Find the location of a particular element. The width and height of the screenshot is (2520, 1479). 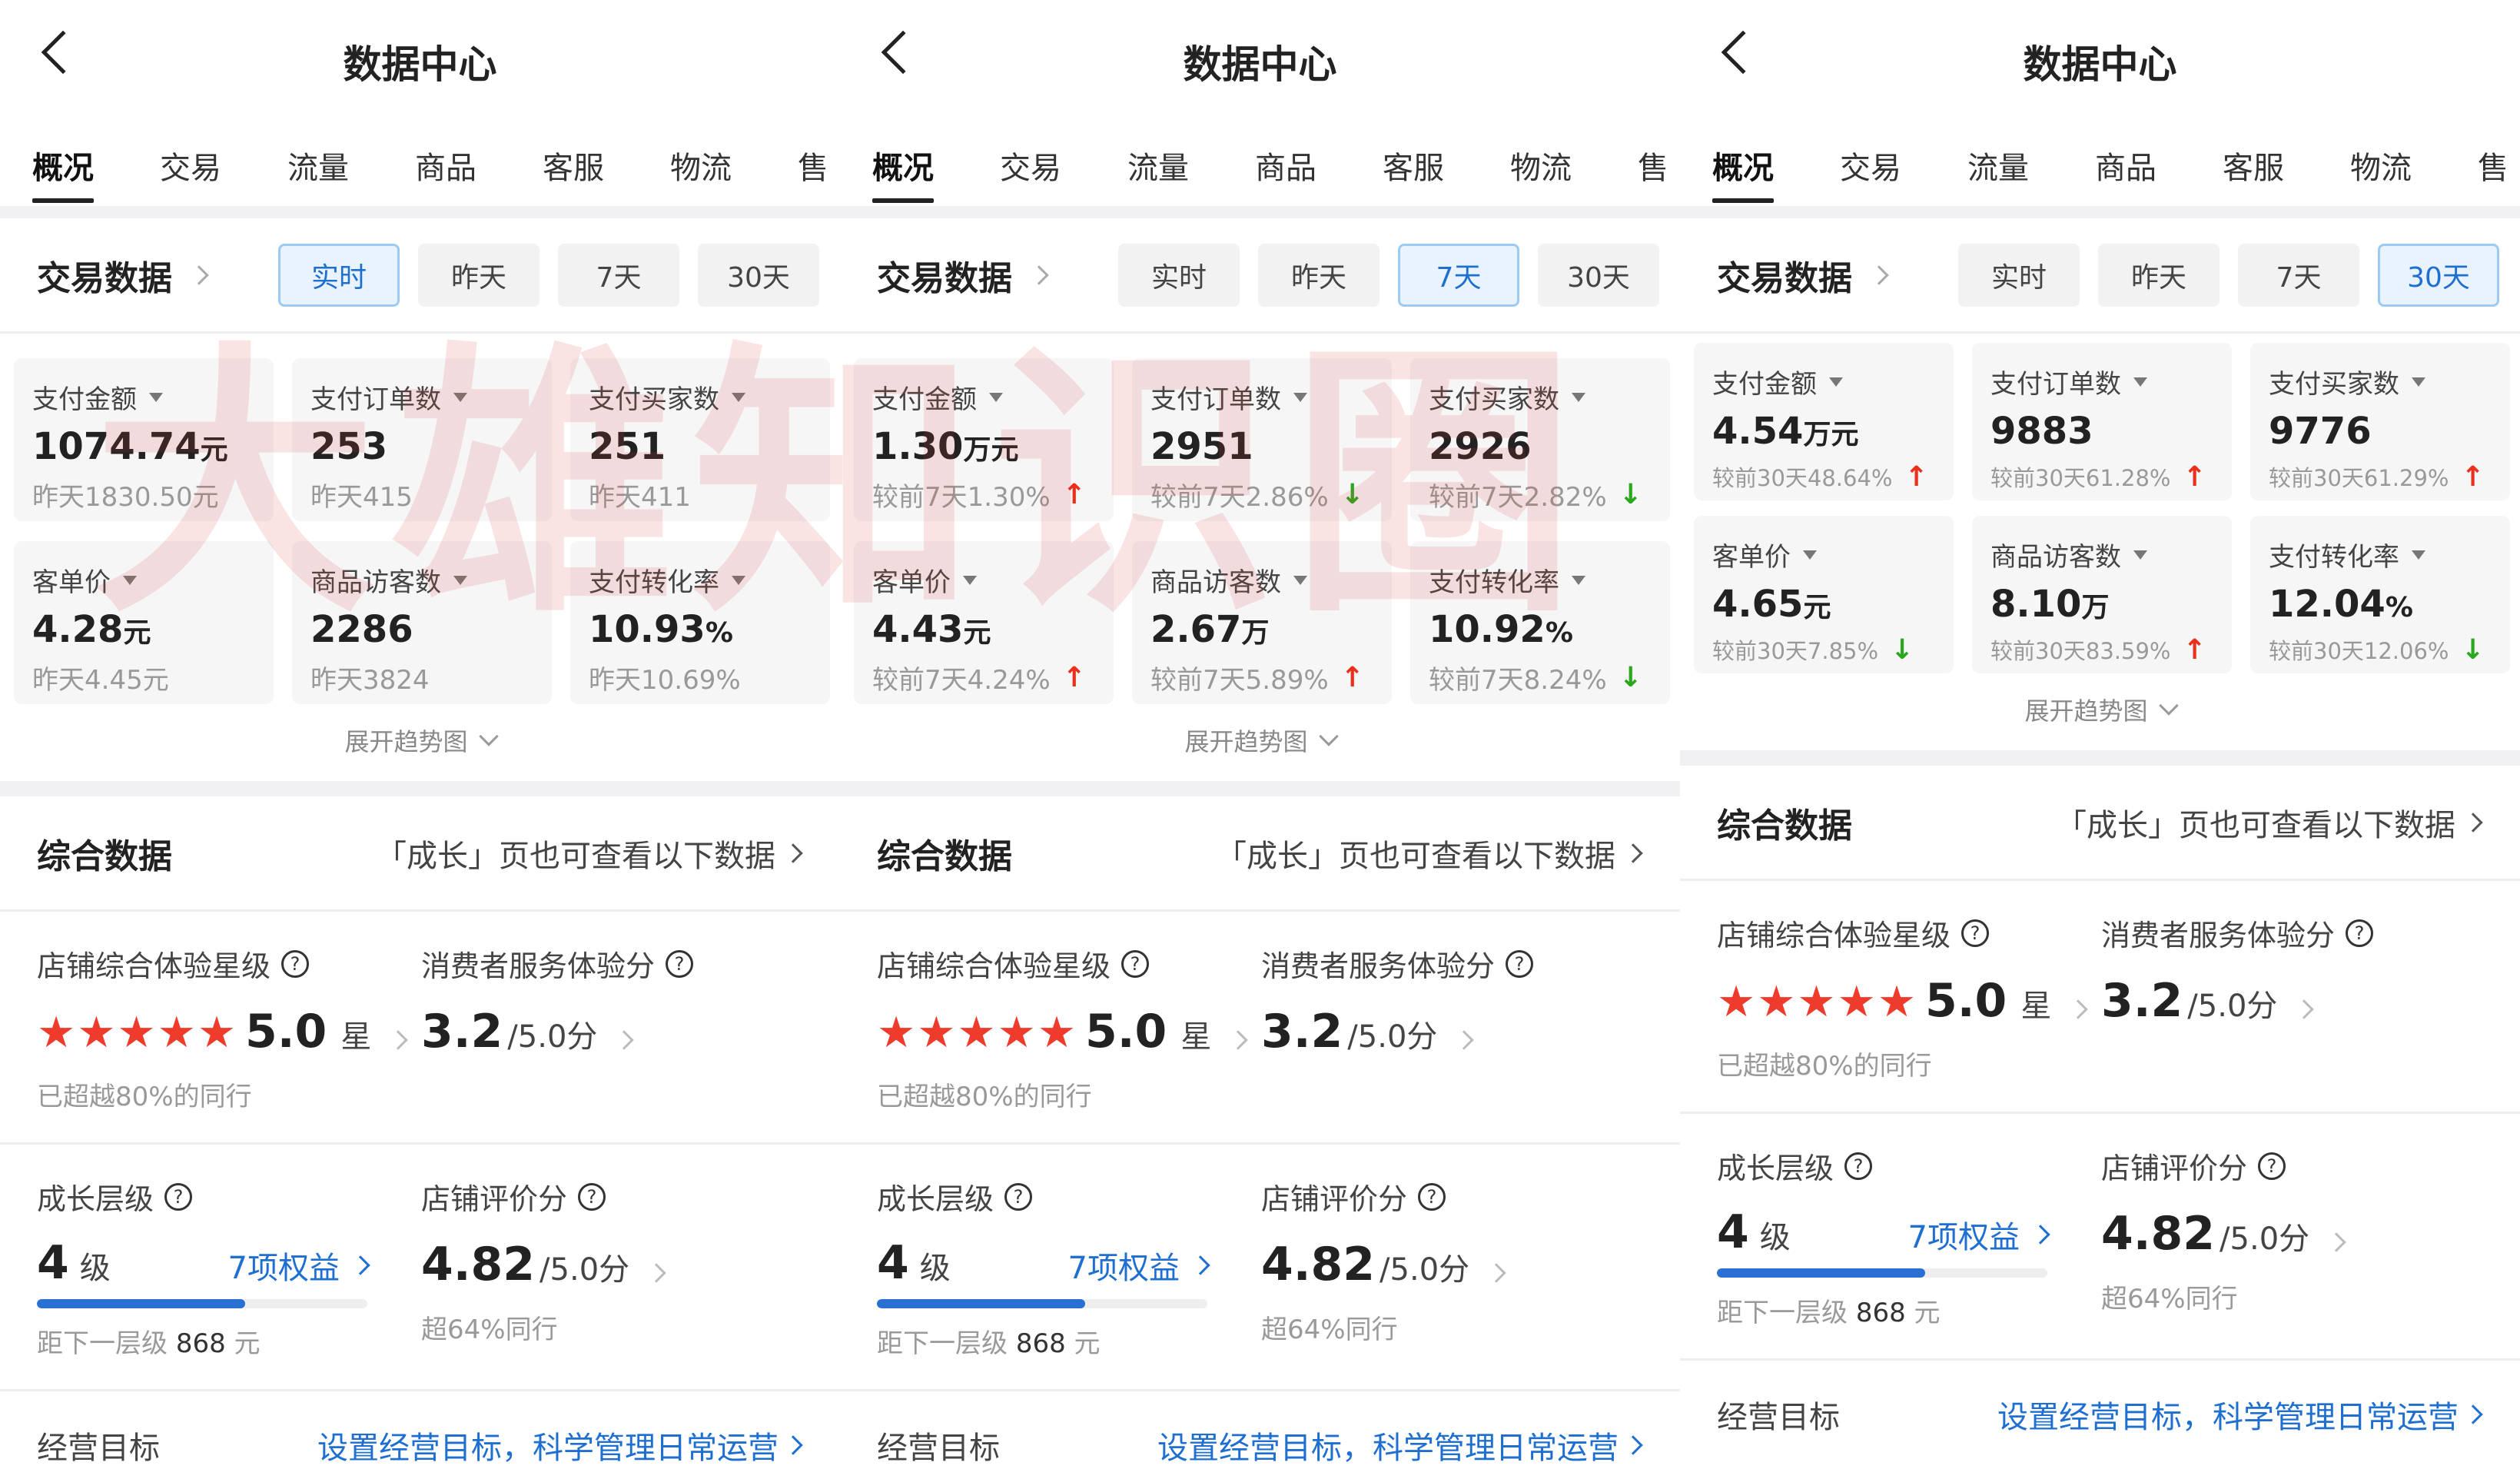

metric-card: 支付转化率 10.92% 较前7天8.24% ↓ is located at coordinates (1540, 622).